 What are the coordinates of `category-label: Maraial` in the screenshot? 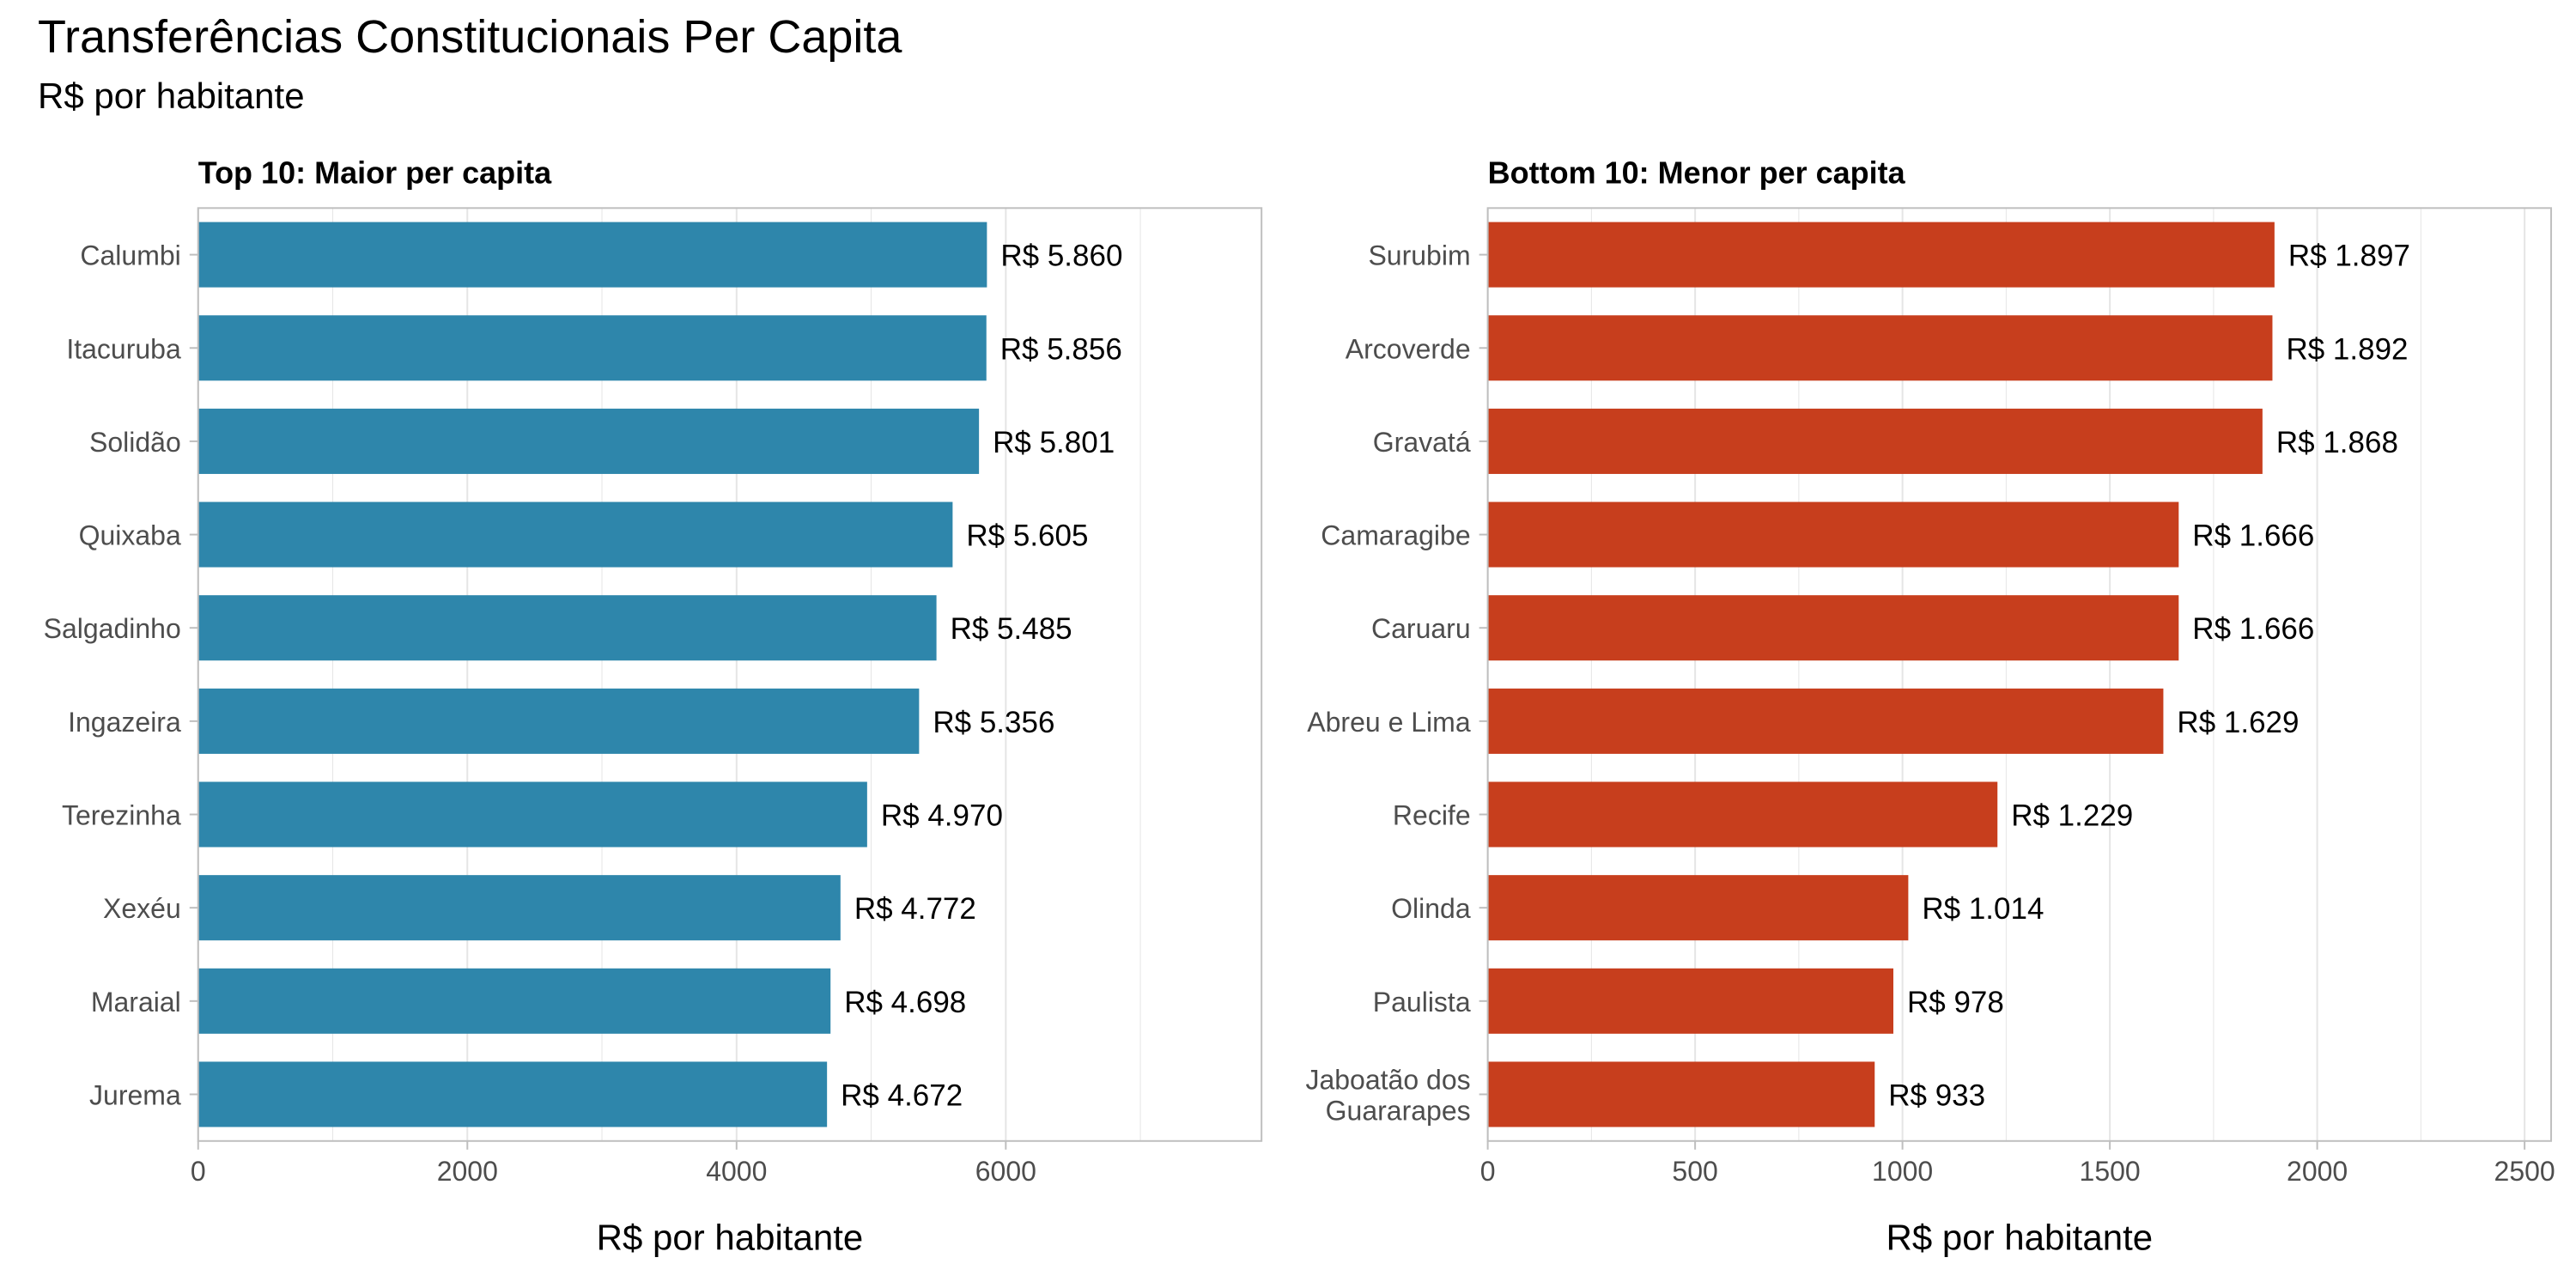 It's located at (136, 1002).